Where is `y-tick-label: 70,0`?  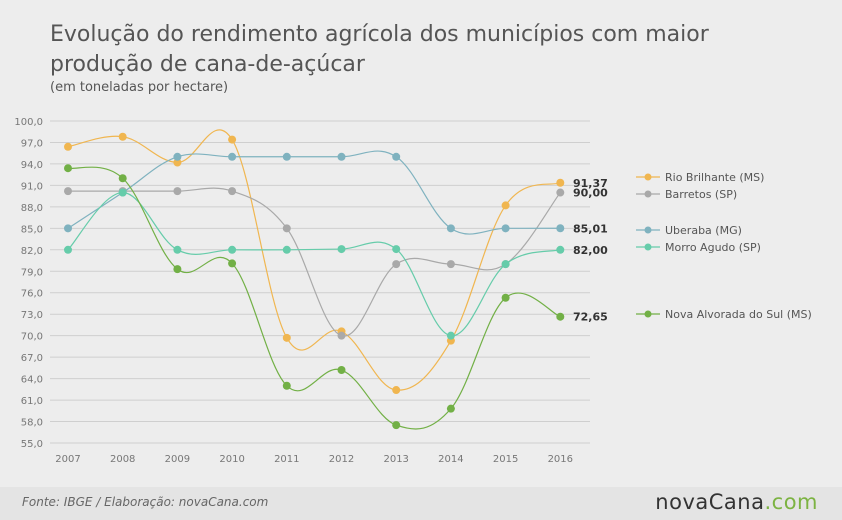
y-tick-label: 70,0 is located at coordinates (32, 337).